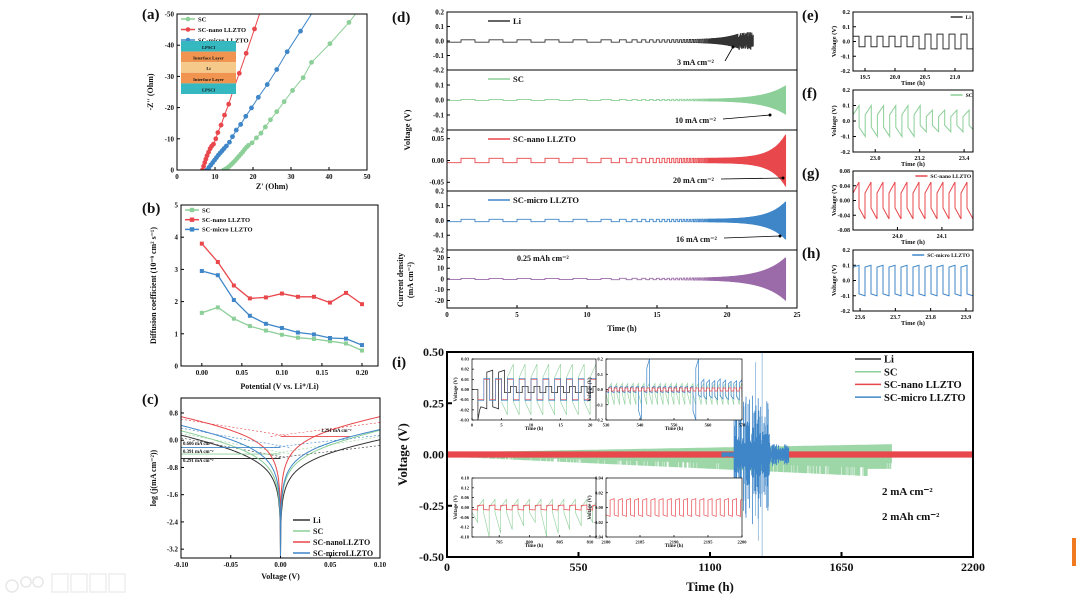  What do you see at coordinates (925, 398) in the screenshot?
I see `legend-label: SC-micro LLZTO` at bounding box center [925, 398].